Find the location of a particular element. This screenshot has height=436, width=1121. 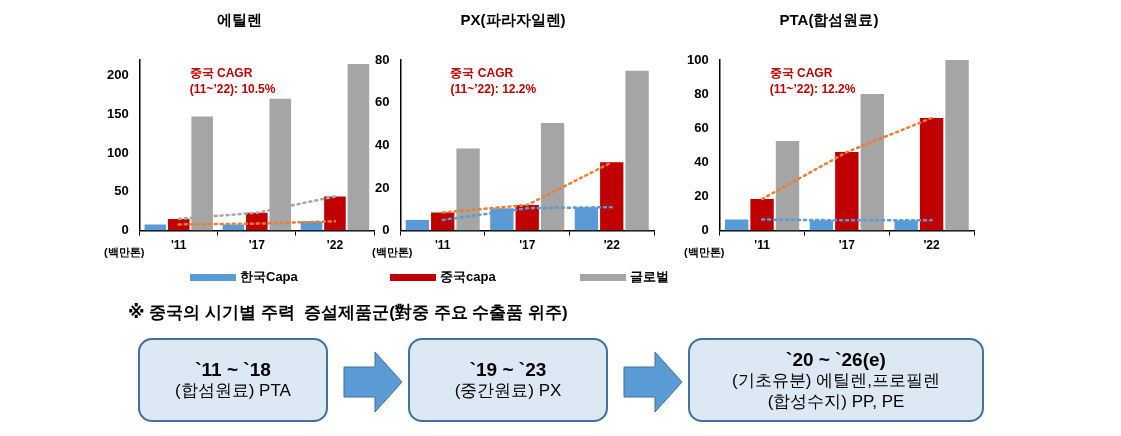

rounded-box: `19 ~ `23 (중간원료) PX is located at coordinates (508, 380).